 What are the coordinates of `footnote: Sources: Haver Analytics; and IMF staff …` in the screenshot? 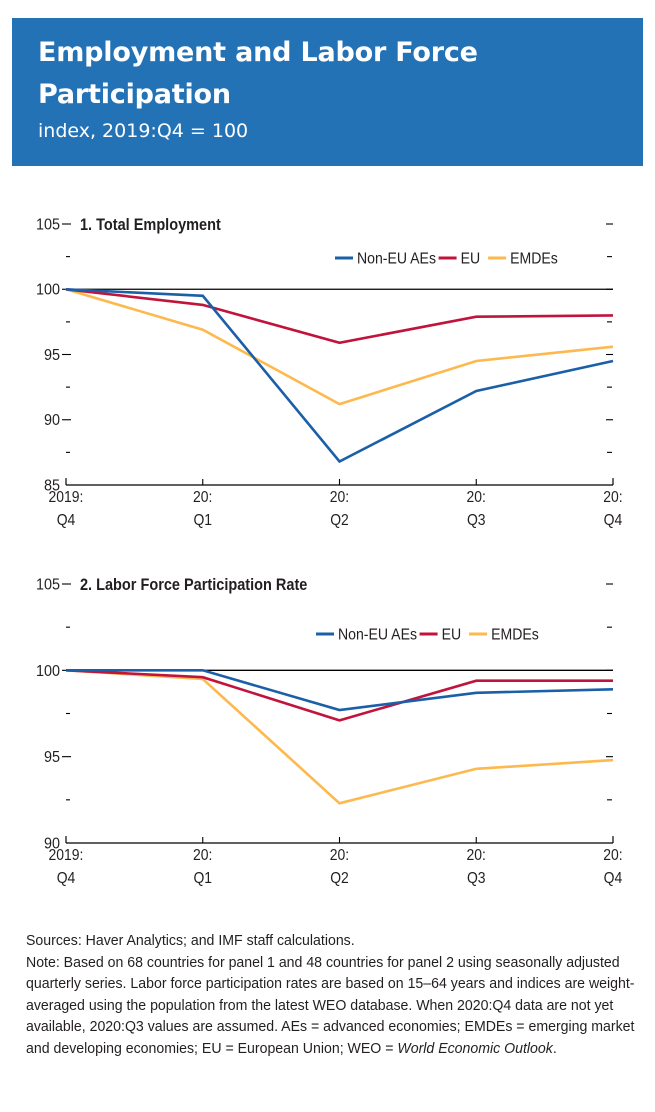 It's located at (333, 995).